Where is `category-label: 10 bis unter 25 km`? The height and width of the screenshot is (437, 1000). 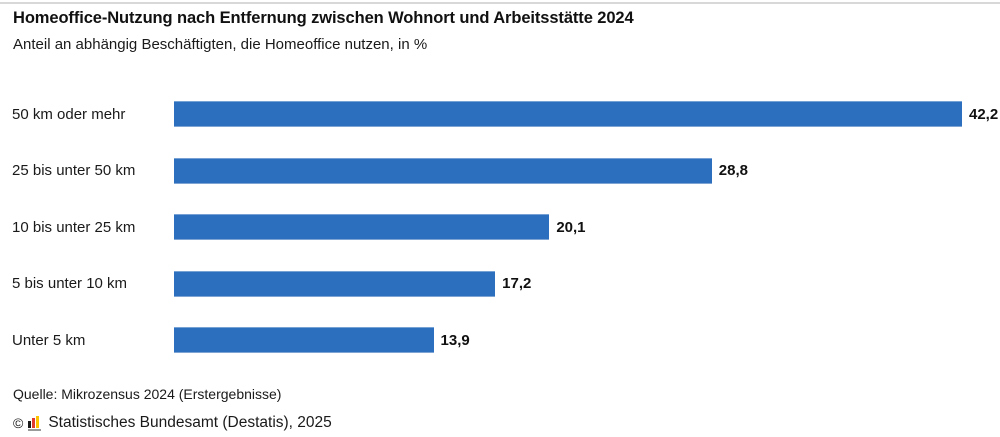
category-label: 10 bis unter 25 km is located at coordinates (74, 227).